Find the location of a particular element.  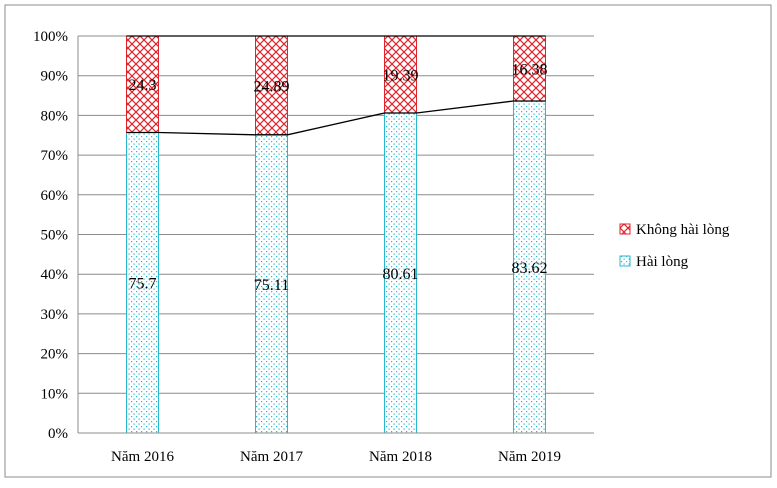

x-category-label: Năm 2019 is located at coordinates (529, 457).